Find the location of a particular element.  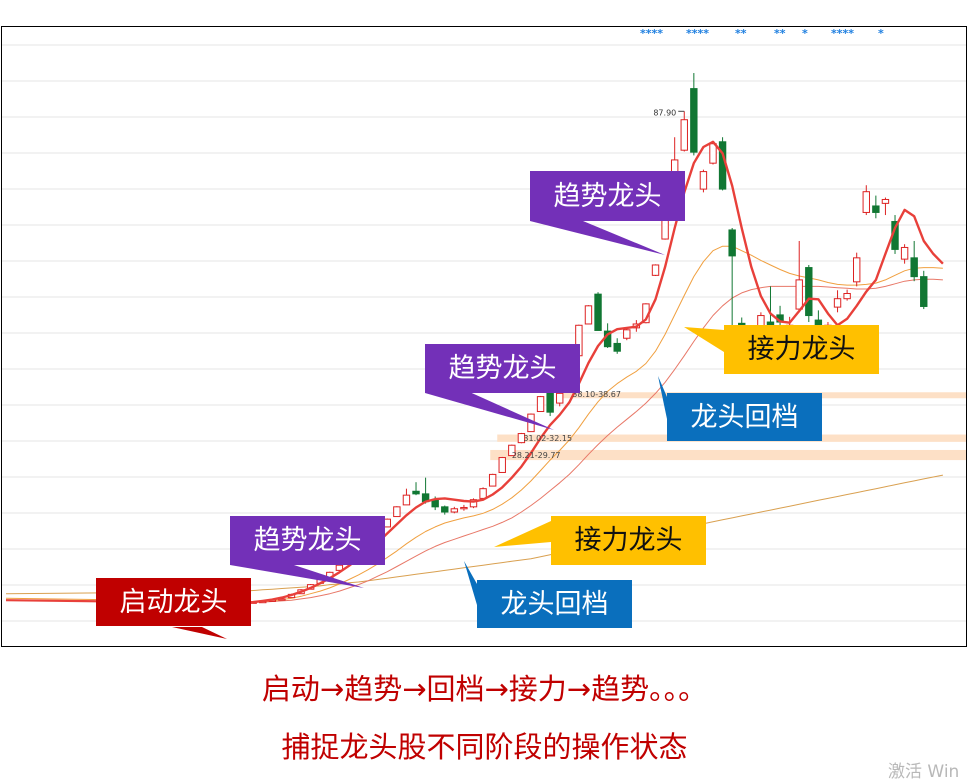

support-zone-label: 38.10-38.67 is located at coordinates (596, 394).